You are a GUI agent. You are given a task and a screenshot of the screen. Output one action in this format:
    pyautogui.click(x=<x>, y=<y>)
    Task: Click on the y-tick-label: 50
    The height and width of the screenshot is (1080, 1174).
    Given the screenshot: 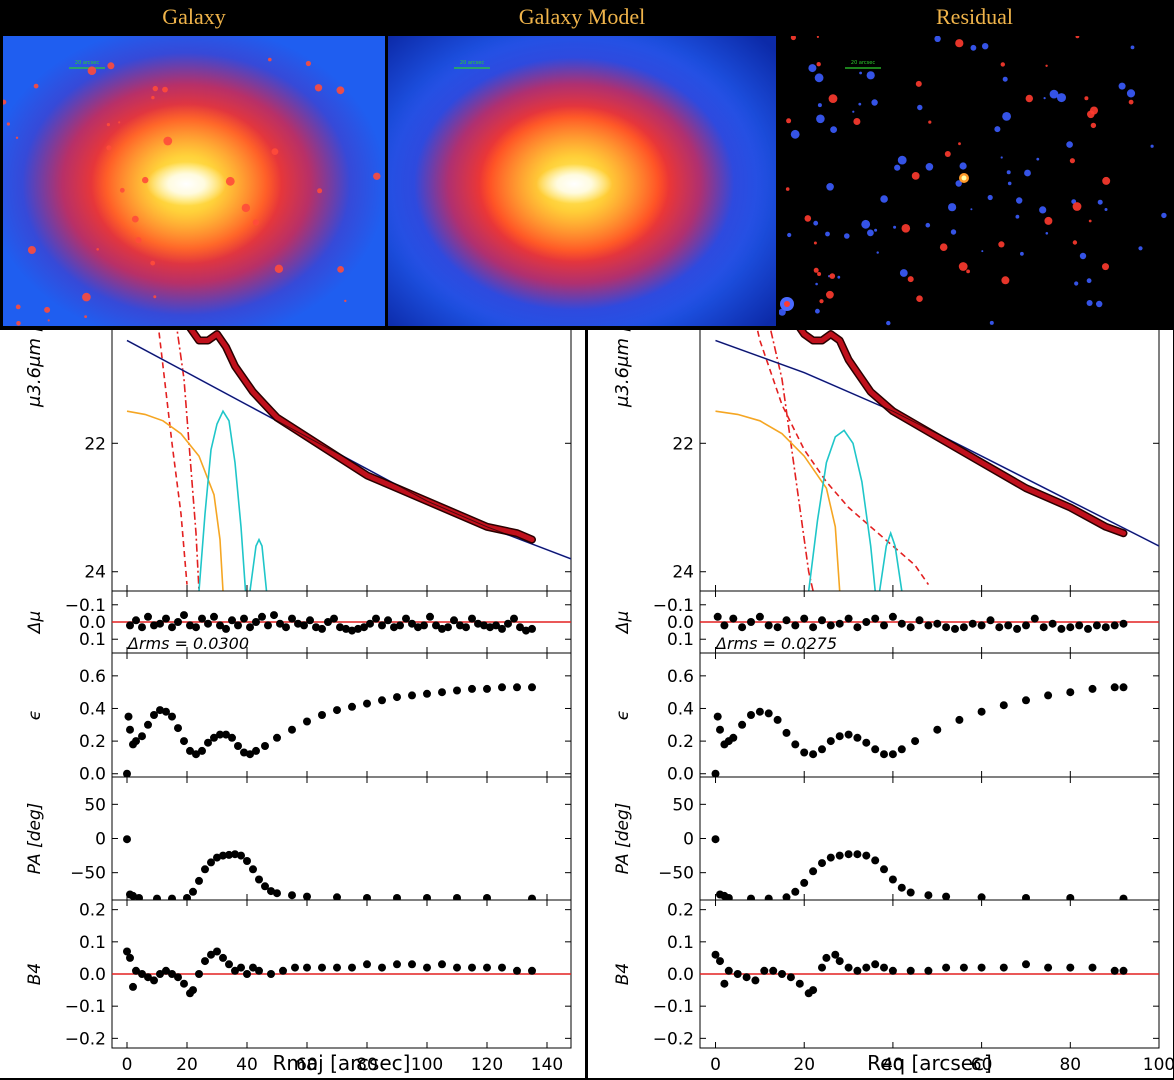 What is the action you would take?
    pyautogui.click(x=95, y=805)
    